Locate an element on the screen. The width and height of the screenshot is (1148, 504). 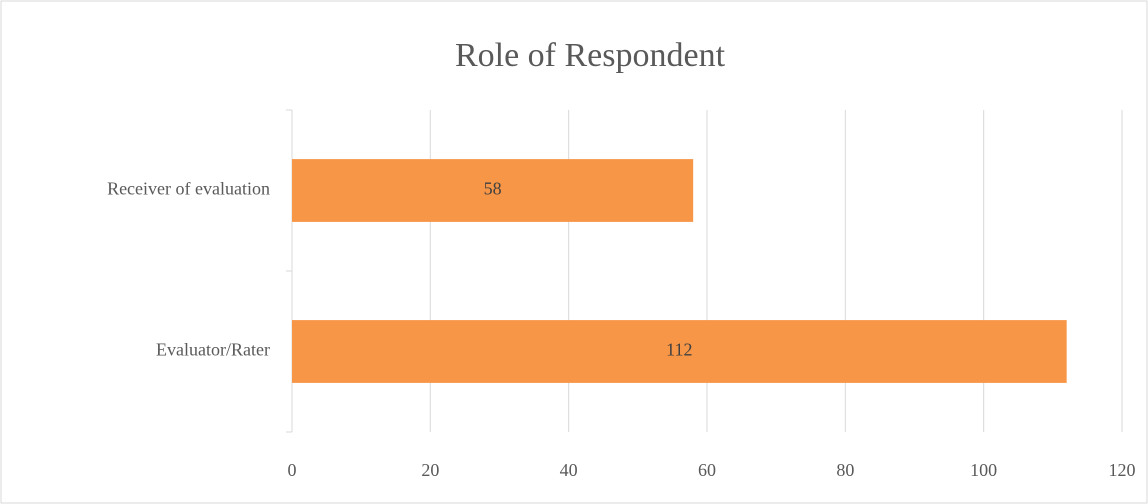
value-label: 58 is located at coordinates (493, 189).